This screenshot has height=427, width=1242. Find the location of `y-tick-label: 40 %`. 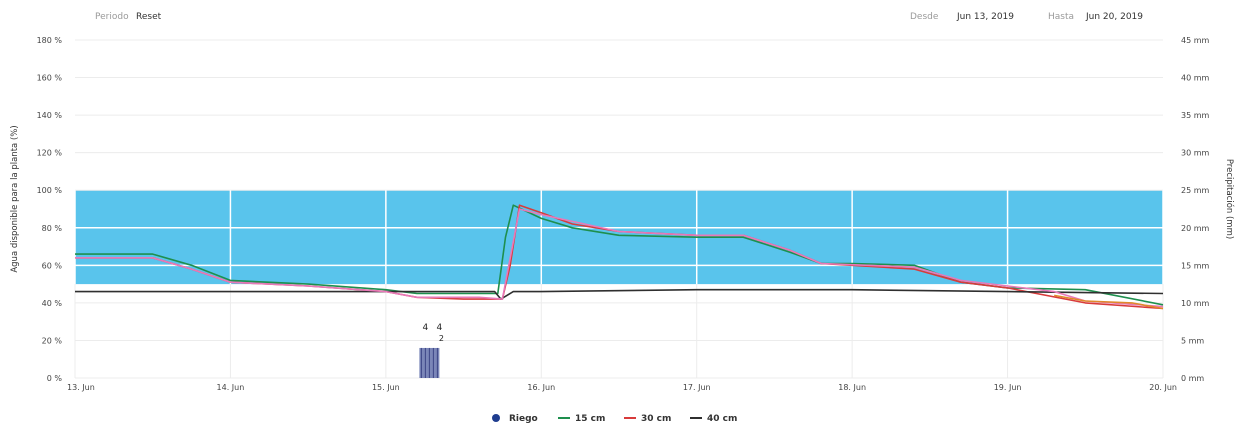

y-tick-label: 40 % is located at coordinates (52, 303).